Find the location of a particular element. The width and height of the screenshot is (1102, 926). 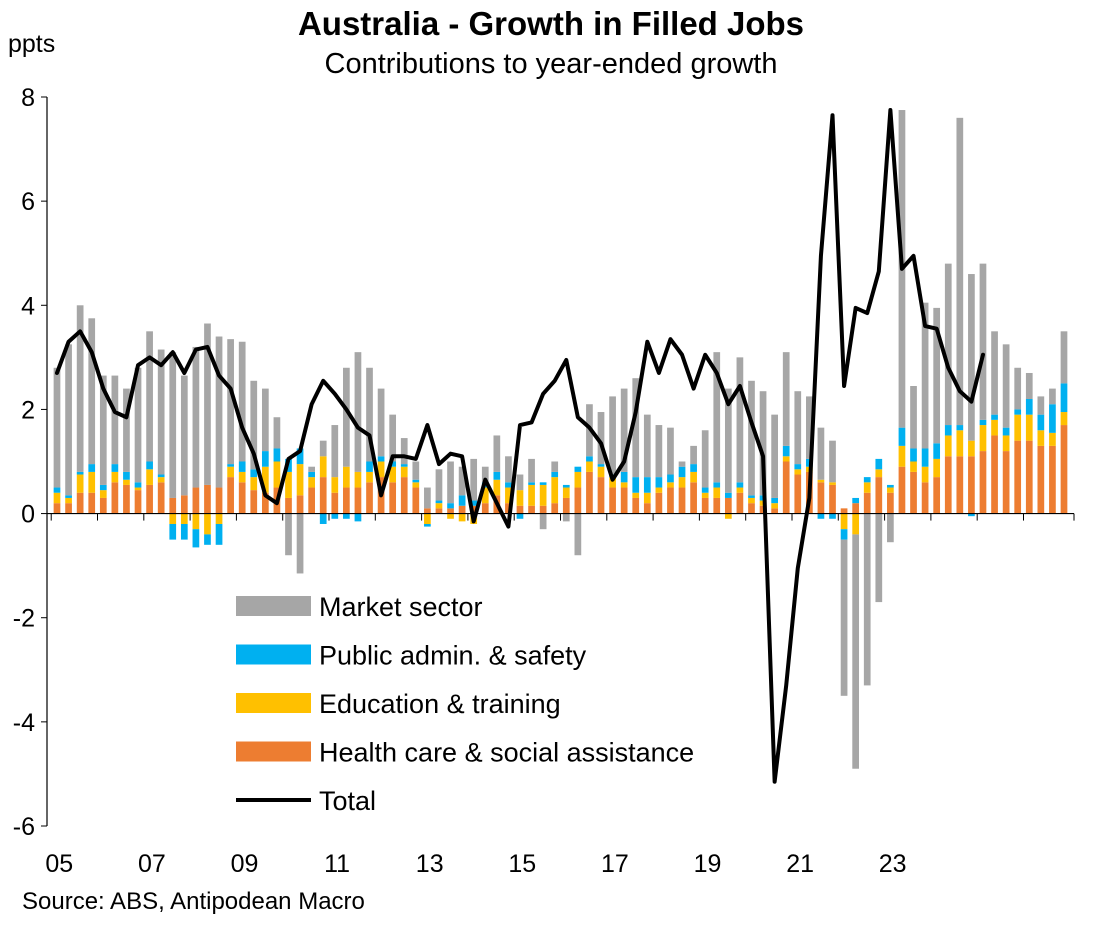

legend-label: Education & training is located at coordinates (440, 704).